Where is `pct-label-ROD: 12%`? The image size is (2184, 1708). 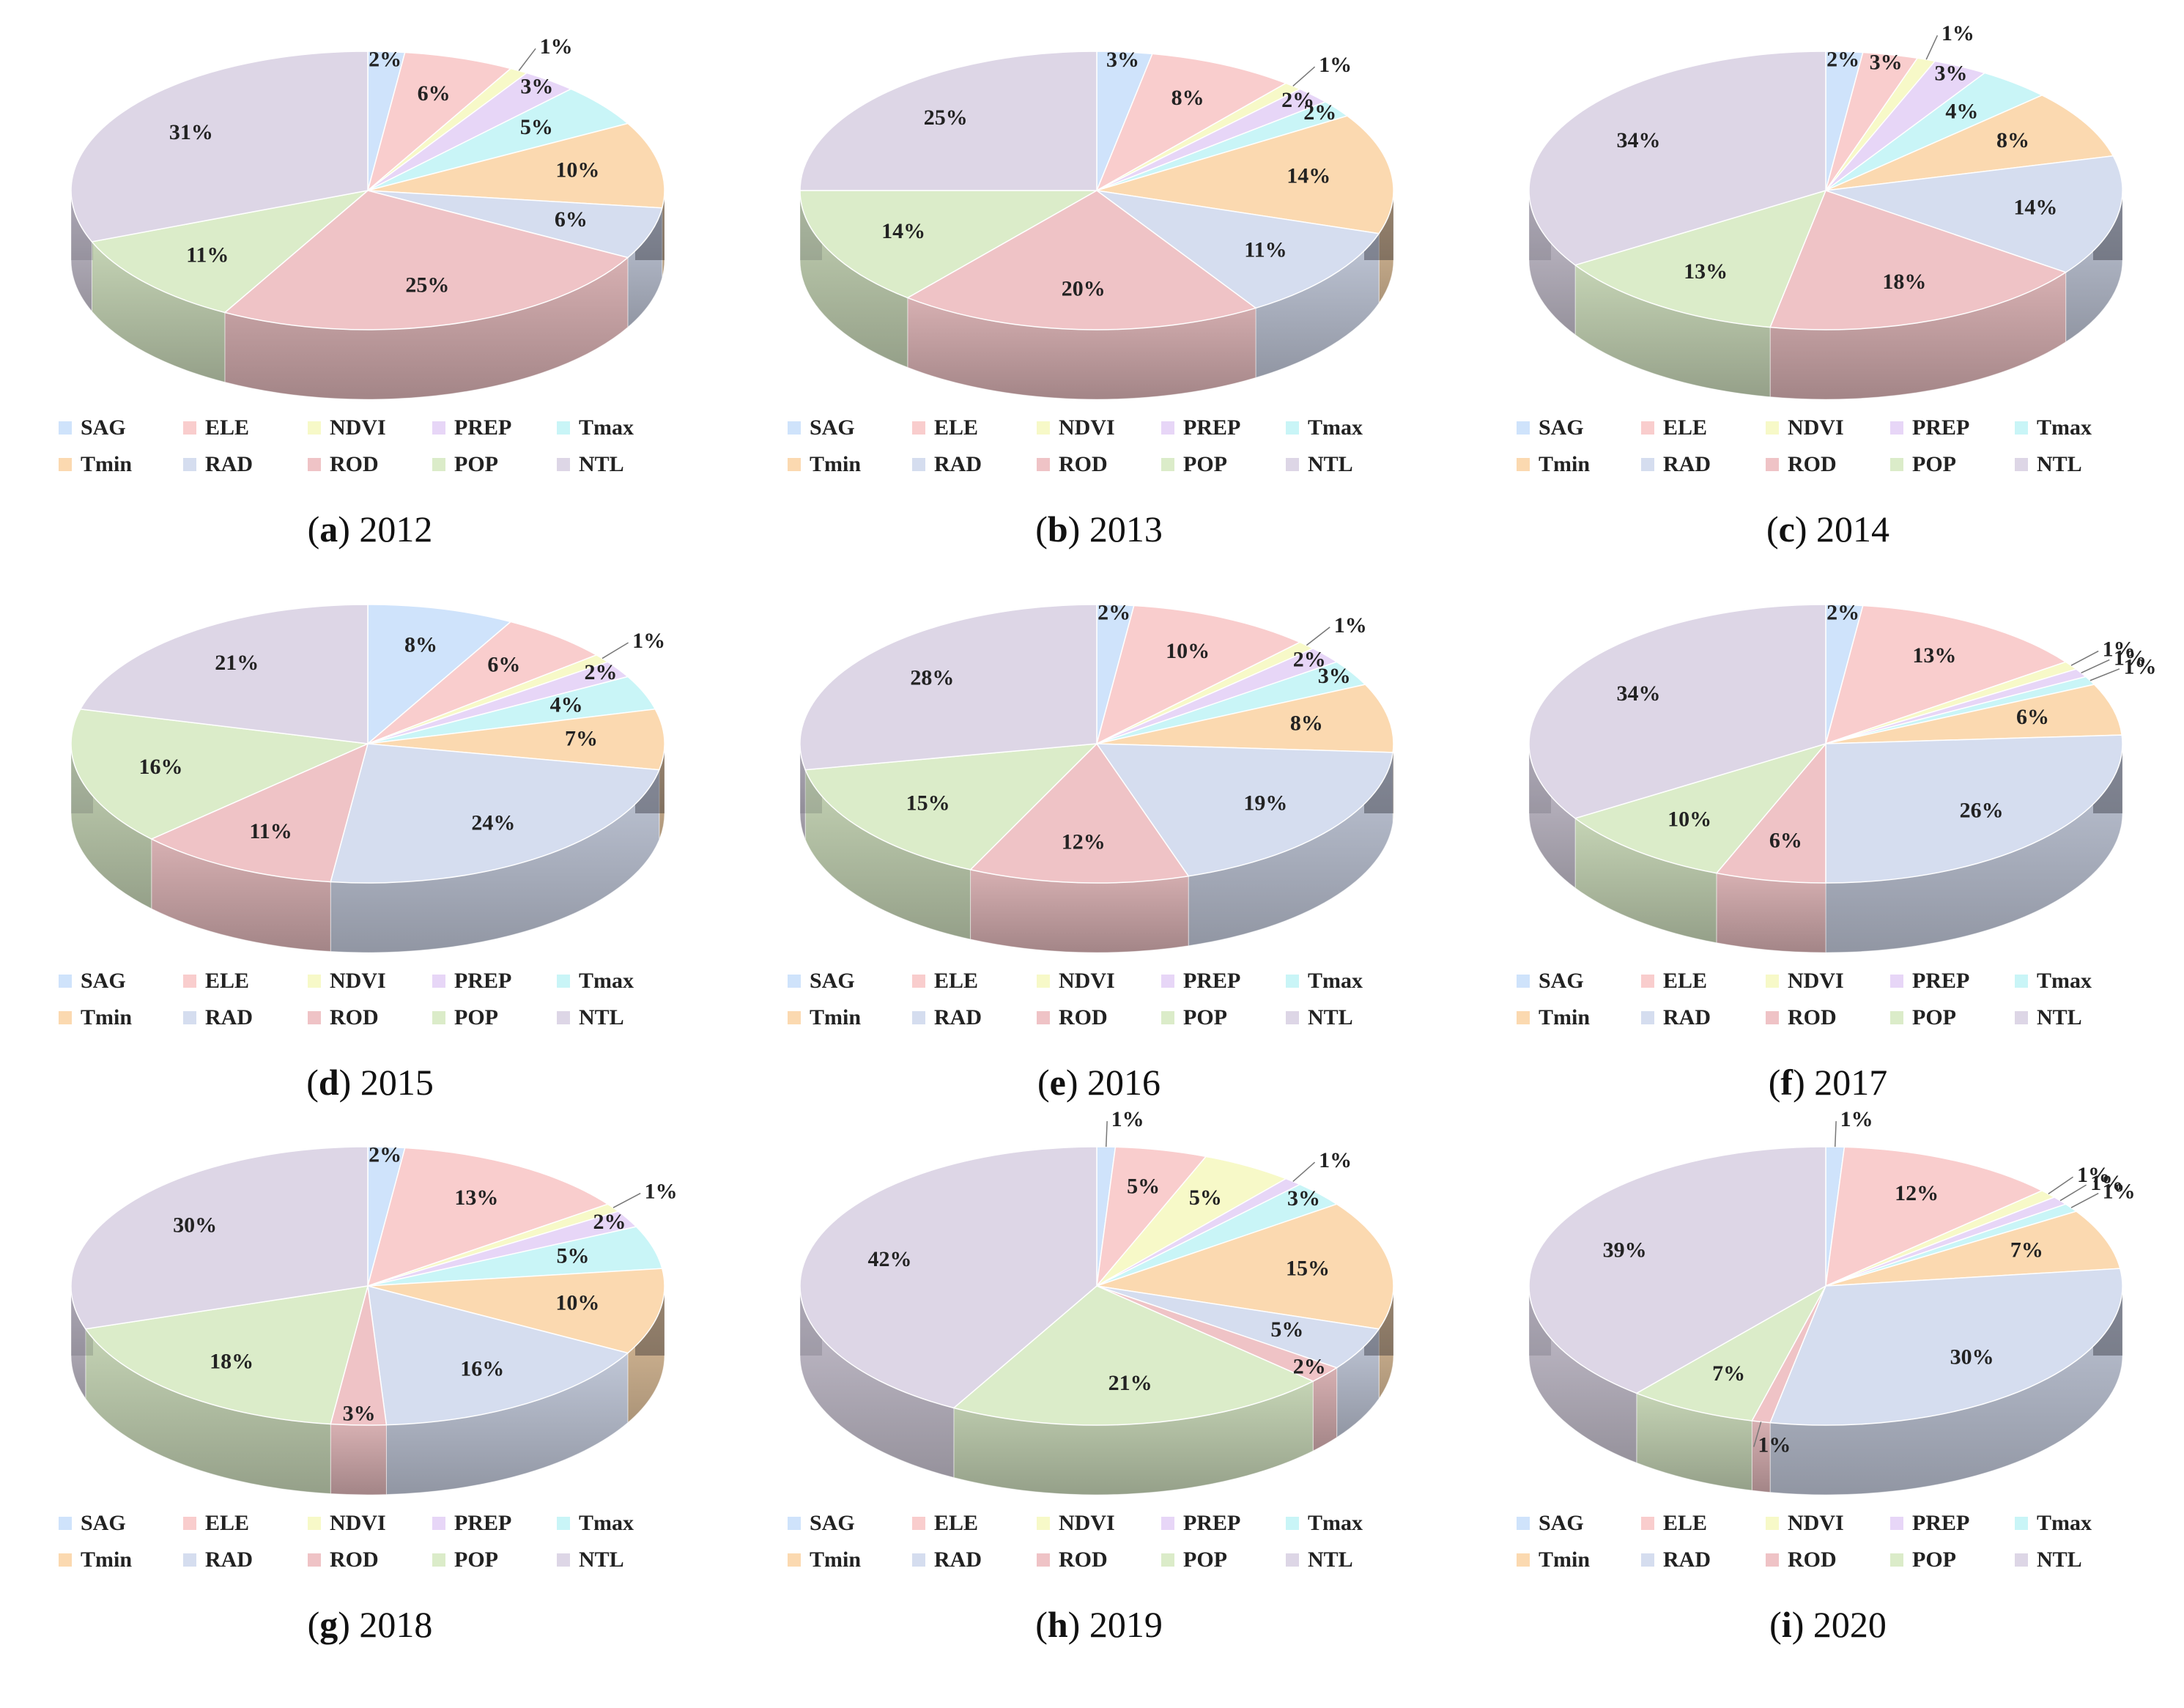
pct-label-ROD: 12% is located at coordinates (1084, 841).